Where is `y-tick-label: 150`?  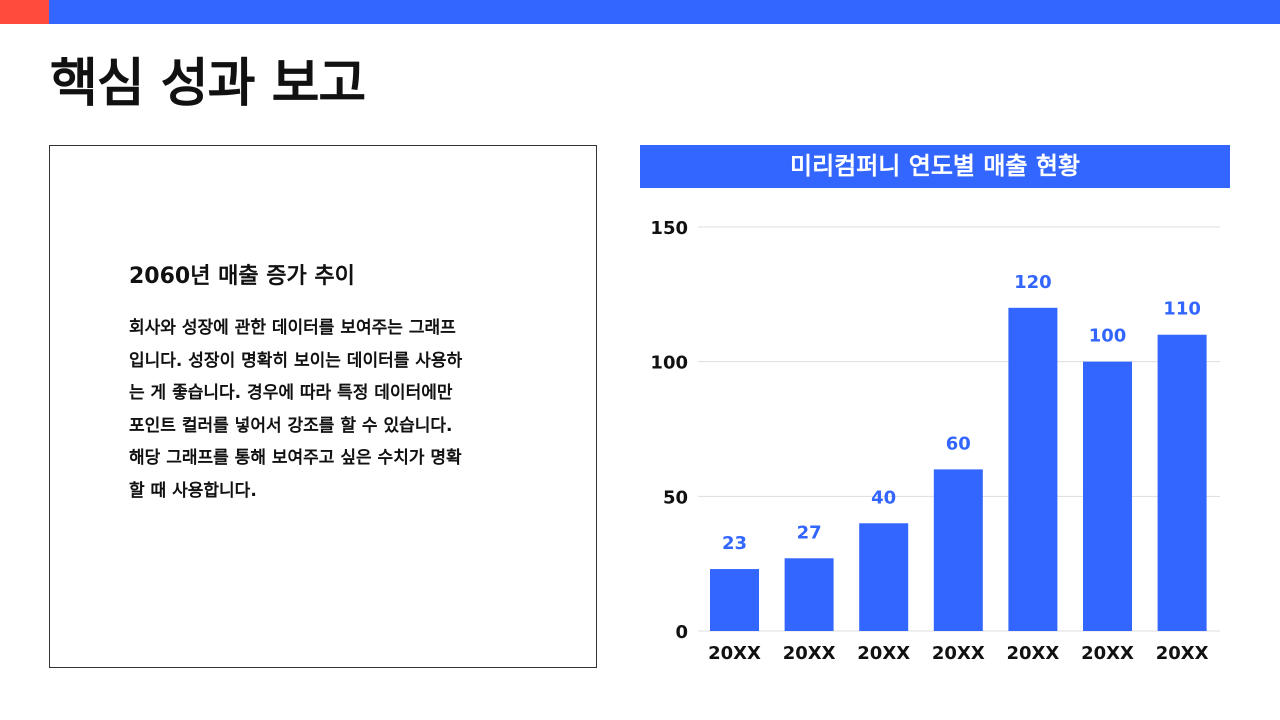 y-tick-label: 150 is located at coordinates (669, 228).